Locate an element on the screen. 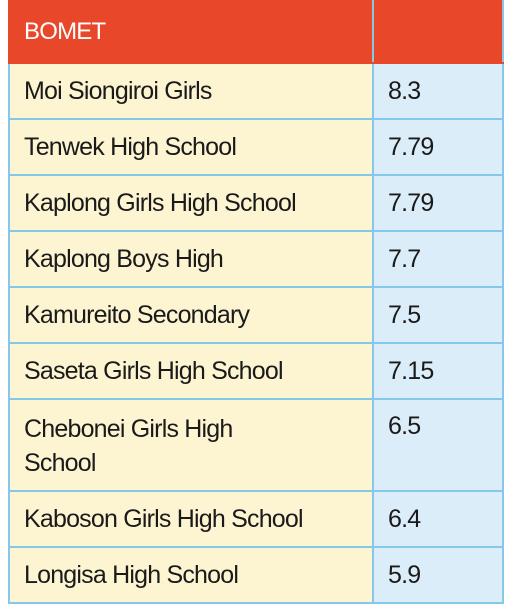  table-row: Kaplong Boys High 7.7 is located at coordinates (256, 259).